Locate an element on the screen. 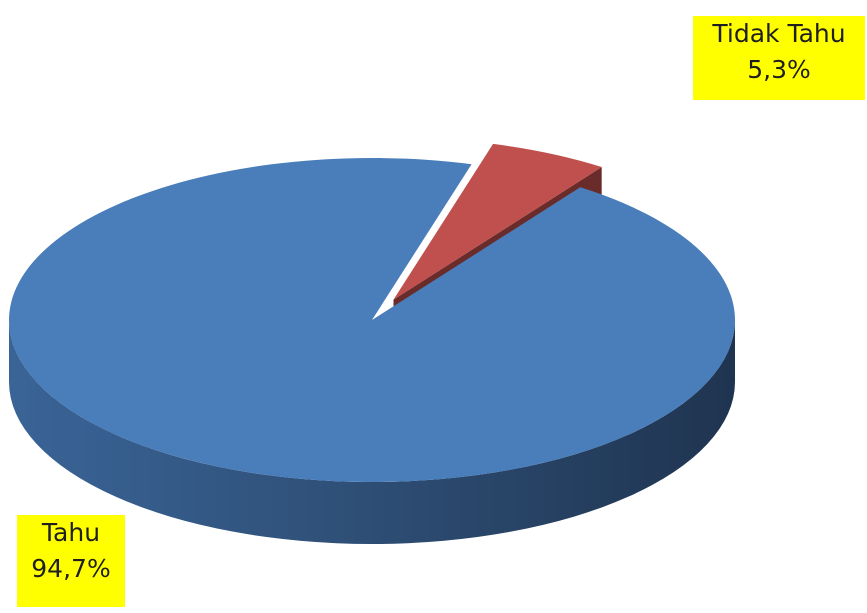 Image resolution: width=867 pixels, height=613 pixels. slice-top-tidak-tahu is located at coordinates (497, 221).